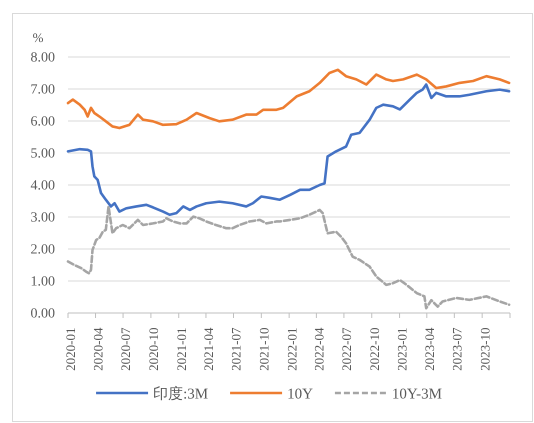 The width and height of the screenshot is (534, 423). What do you see at coordinates (374, 349) in the screenshot?
I see `x-tick-label: 2022-10` at bounding box center [374, 349].